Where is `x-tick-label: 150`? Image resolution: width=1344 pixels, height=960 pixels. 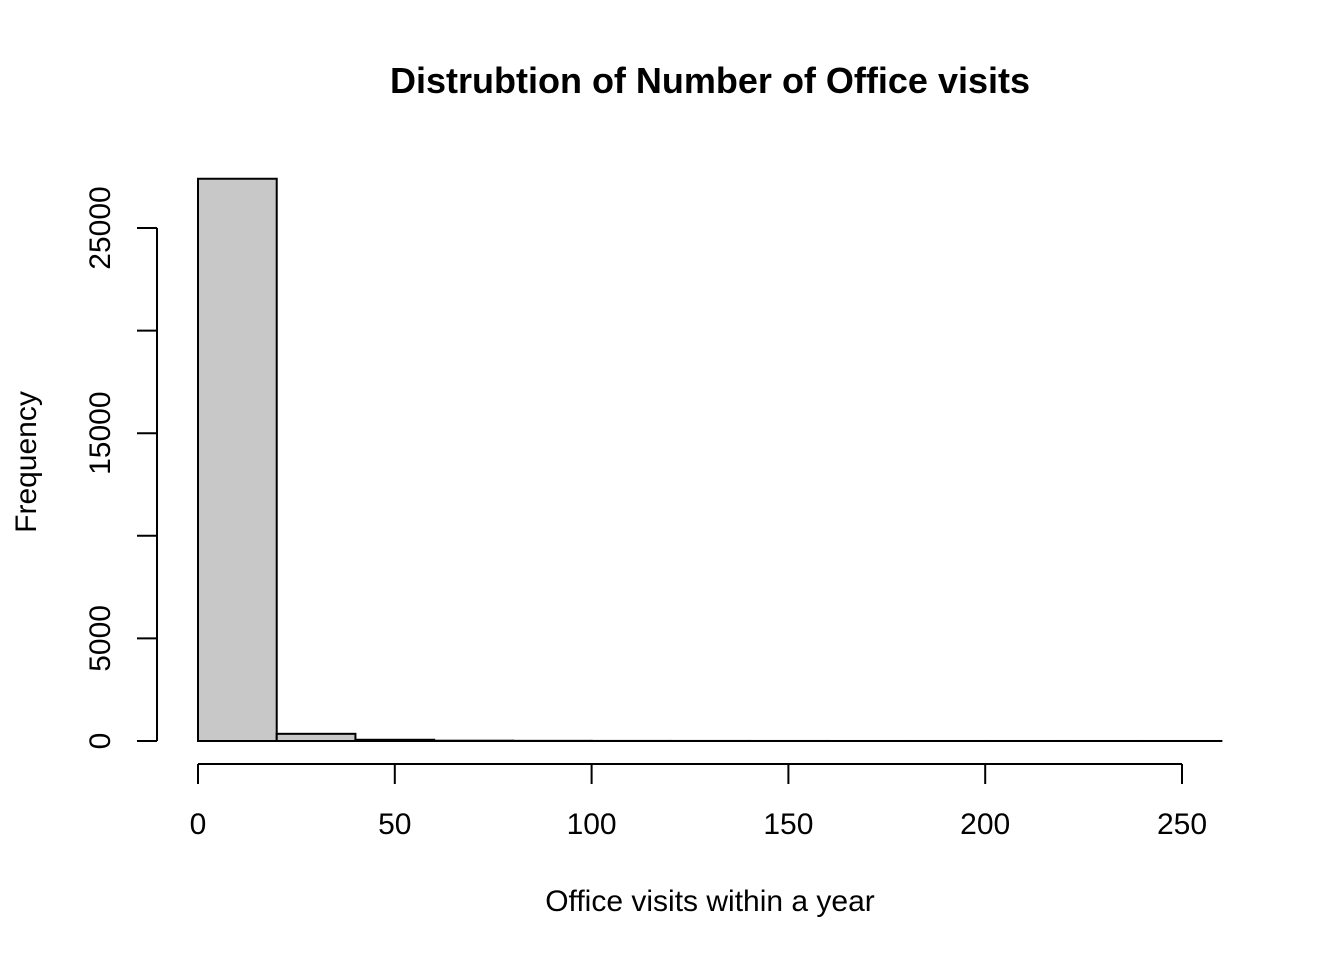
x-tick-label: 150 is located at coordinates (788, 824).